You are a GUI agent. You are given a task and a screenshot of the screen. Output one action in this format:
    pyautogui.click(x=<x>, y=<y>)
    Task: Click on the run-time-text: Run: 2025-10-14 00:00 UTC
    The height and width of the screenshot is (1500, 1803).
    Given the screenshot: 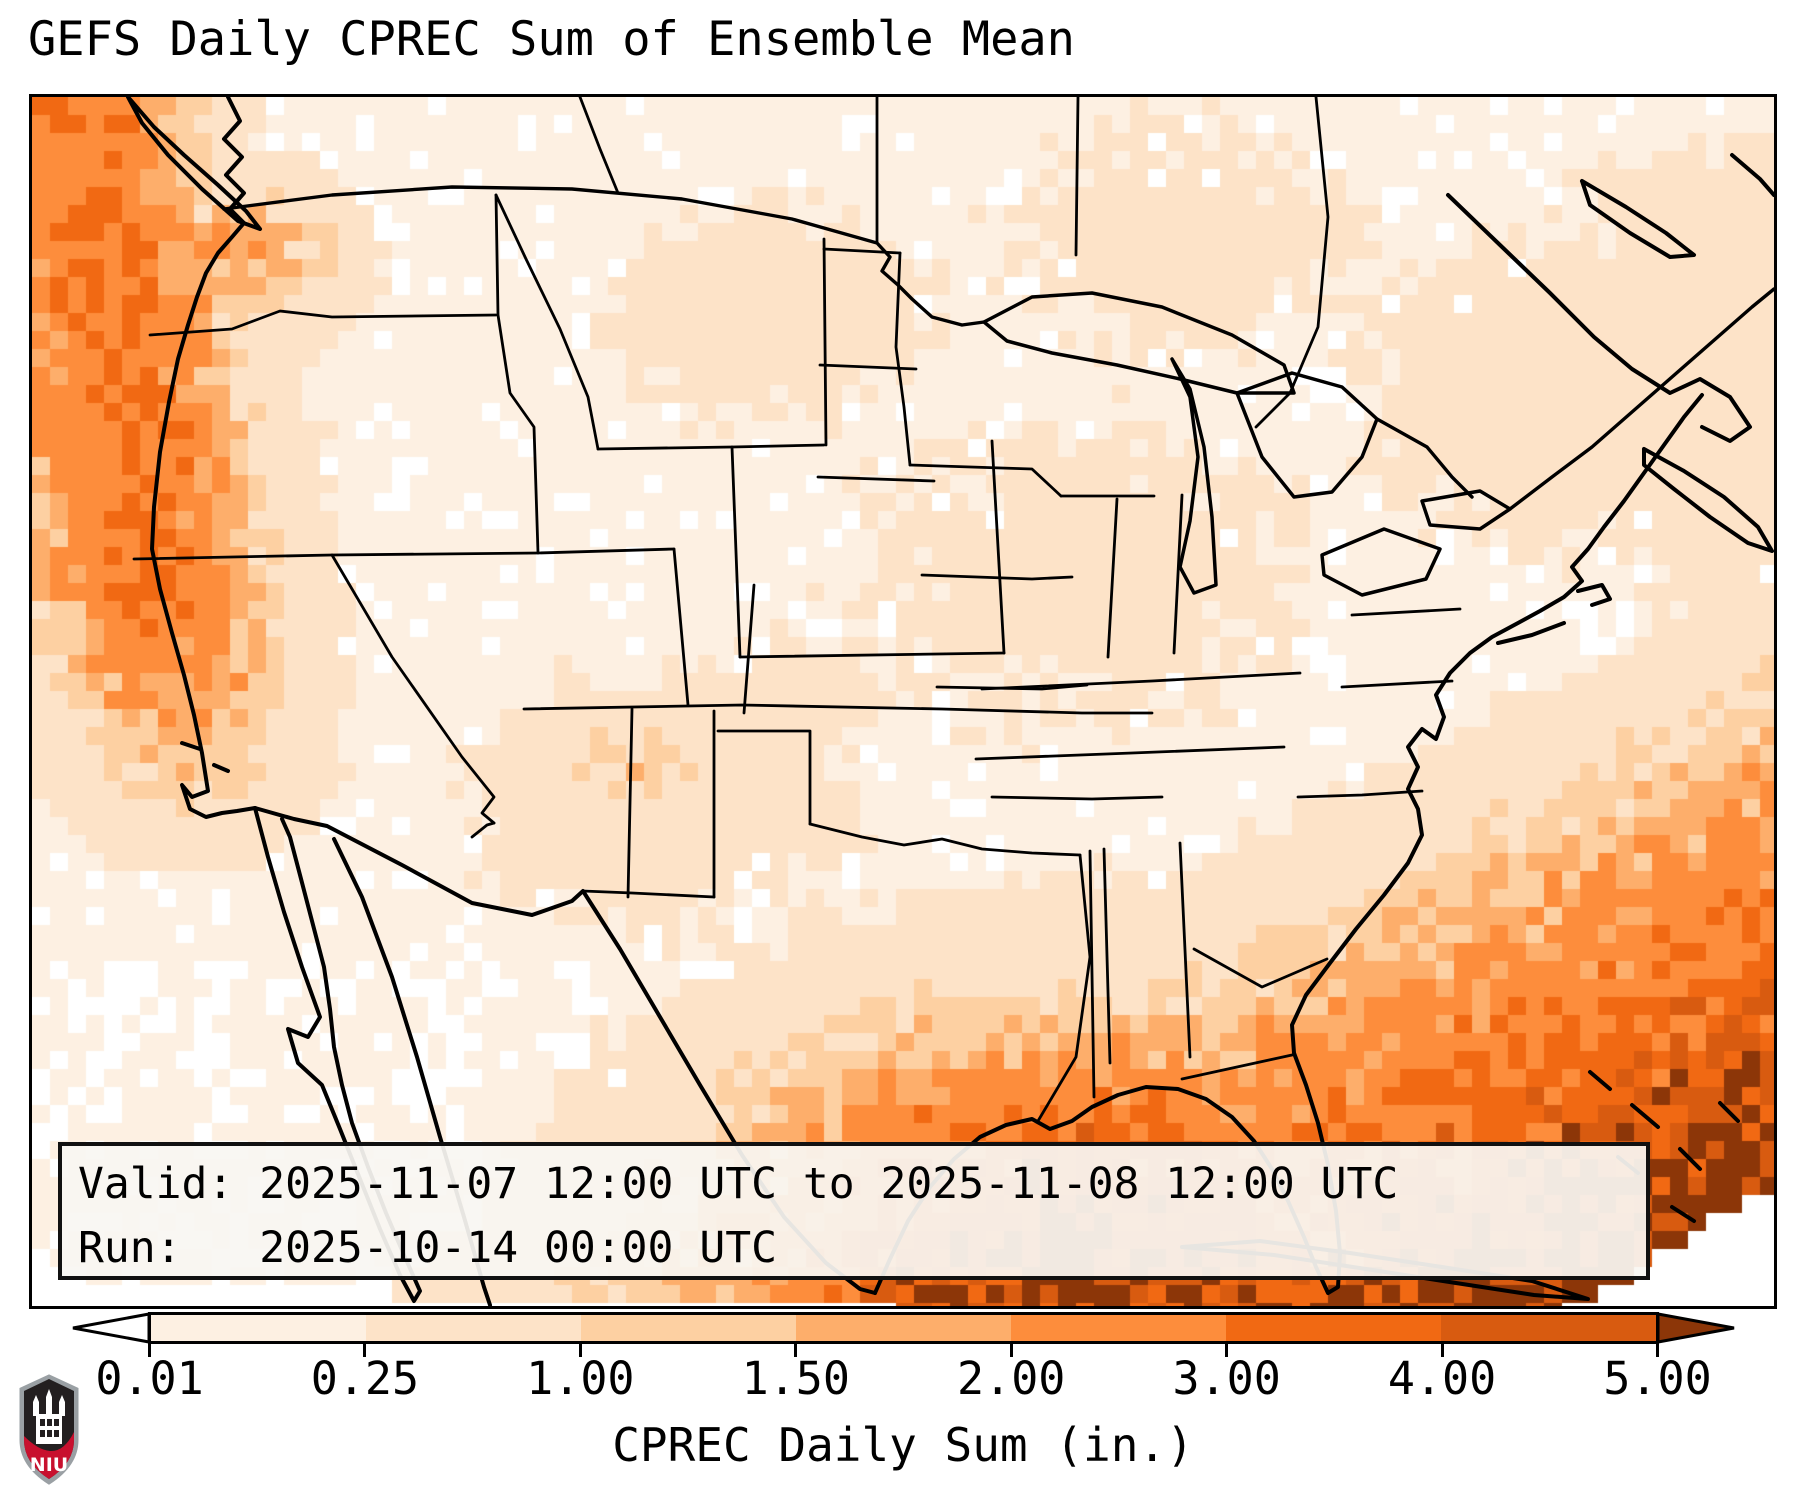 What is the action you would take?
    pyautogui.click(x=427, y=1248)
    